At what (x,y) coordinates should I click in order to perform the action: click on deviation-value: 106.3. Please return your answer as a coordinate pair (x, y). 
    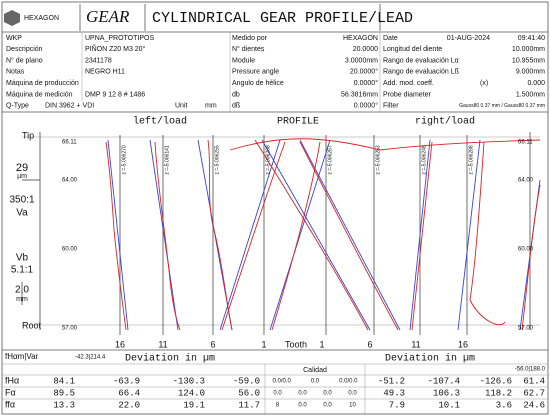
    Looking at the image, I should click on (446, 393).